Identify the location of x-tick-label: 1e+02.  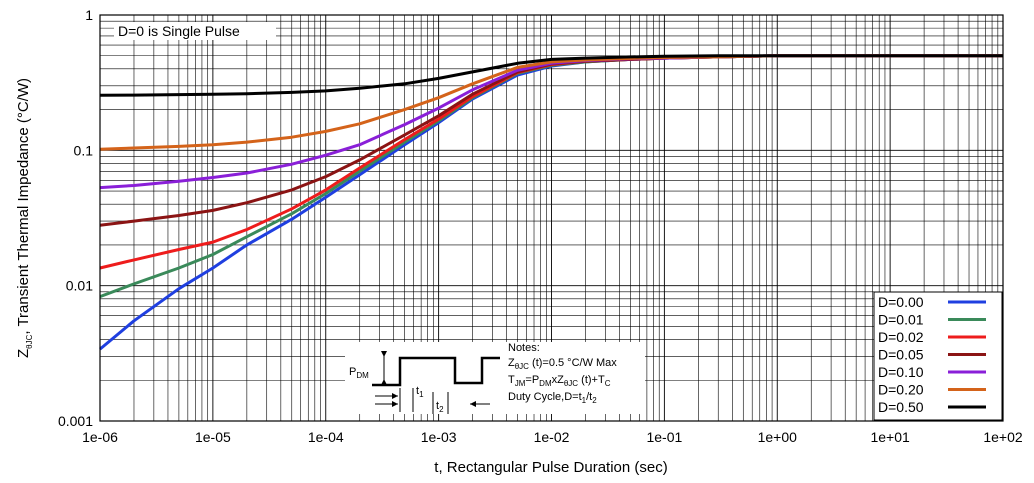
(1003, 437).